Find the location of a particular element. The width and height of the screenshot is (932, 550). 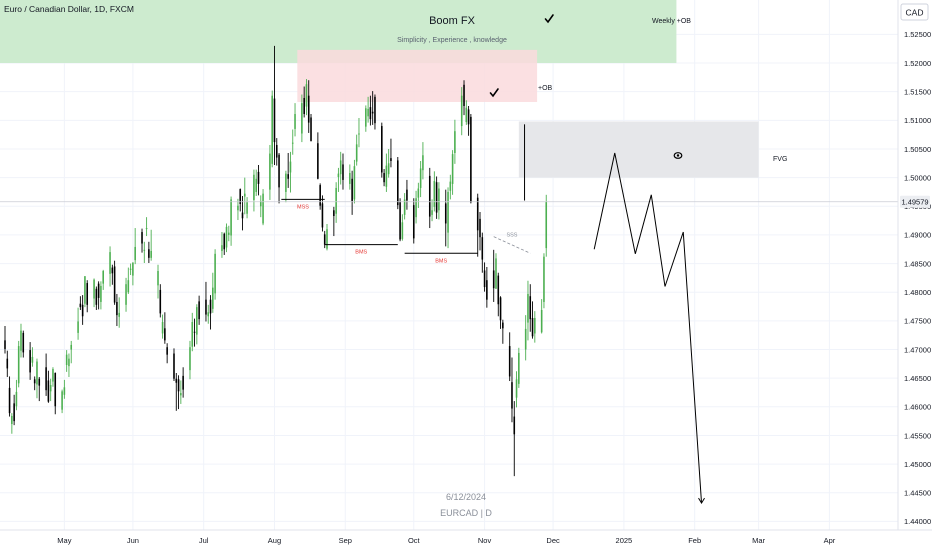

fvg-zone is located at coordinates (638, 149).